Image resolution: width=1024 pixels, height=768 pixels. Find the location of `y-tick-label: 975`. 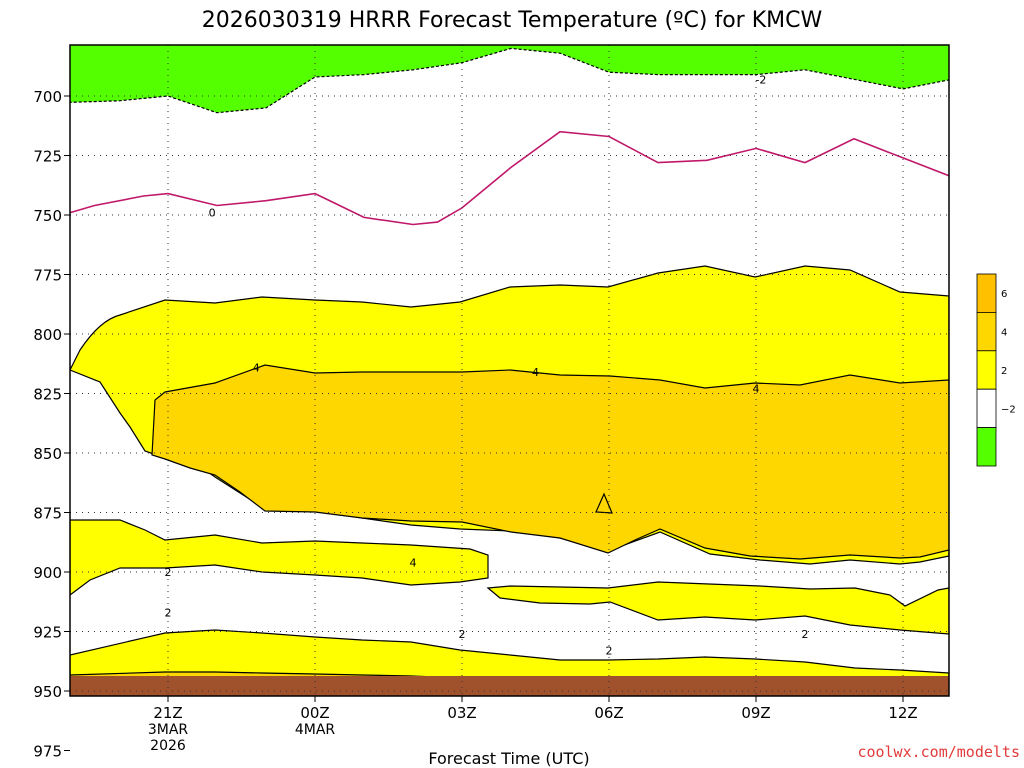

y-tick-label: 975 is located at coordinates (47, 752).